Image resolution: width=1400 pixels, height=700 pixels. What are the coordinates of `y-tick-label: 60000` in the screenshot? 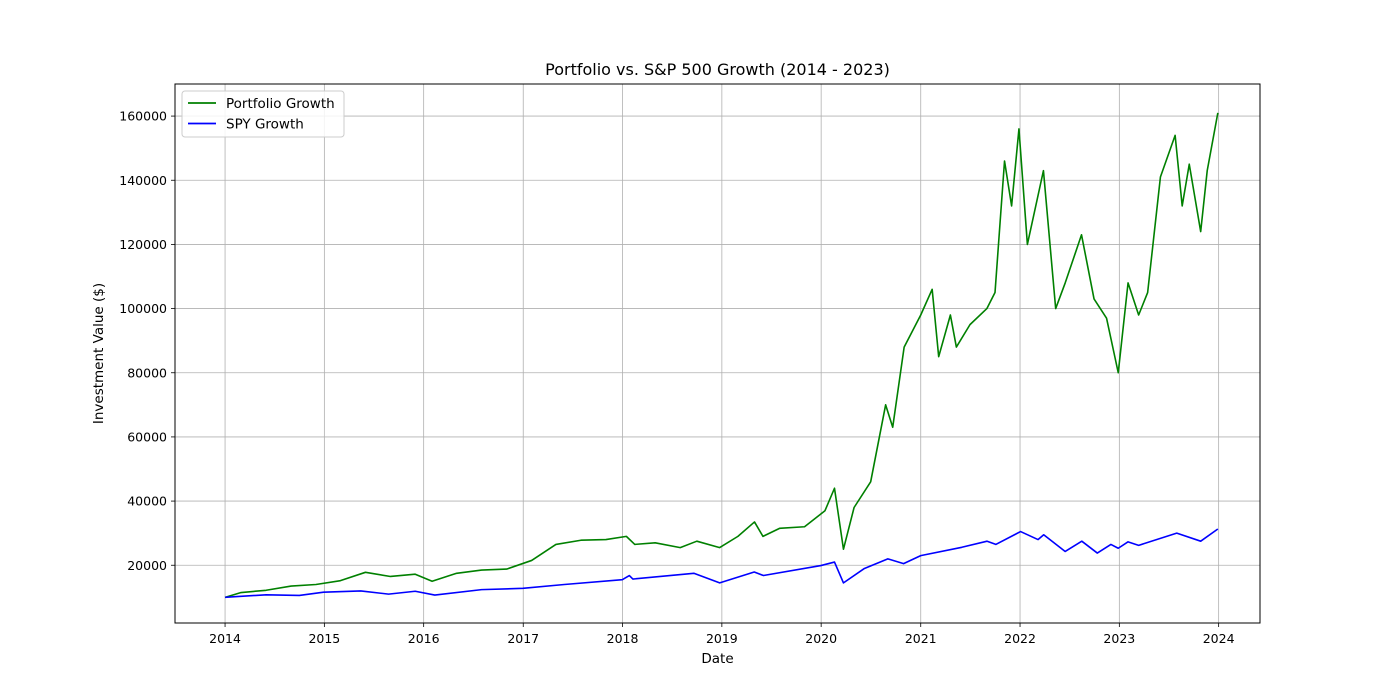 It's located at (147, 436).